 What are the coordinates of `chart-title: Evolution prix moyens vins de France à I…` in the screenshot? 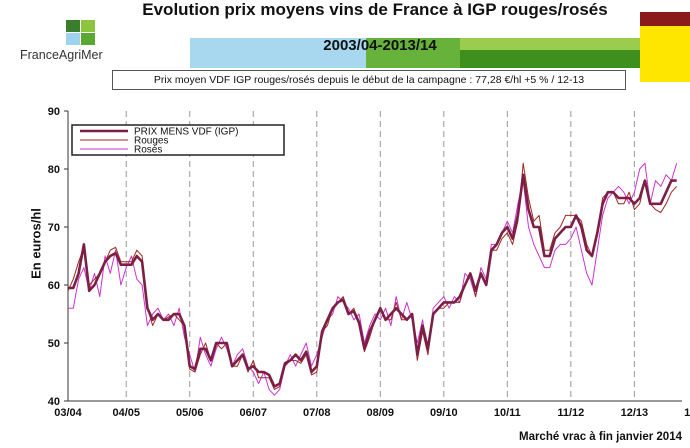 It's located at (375, 9).